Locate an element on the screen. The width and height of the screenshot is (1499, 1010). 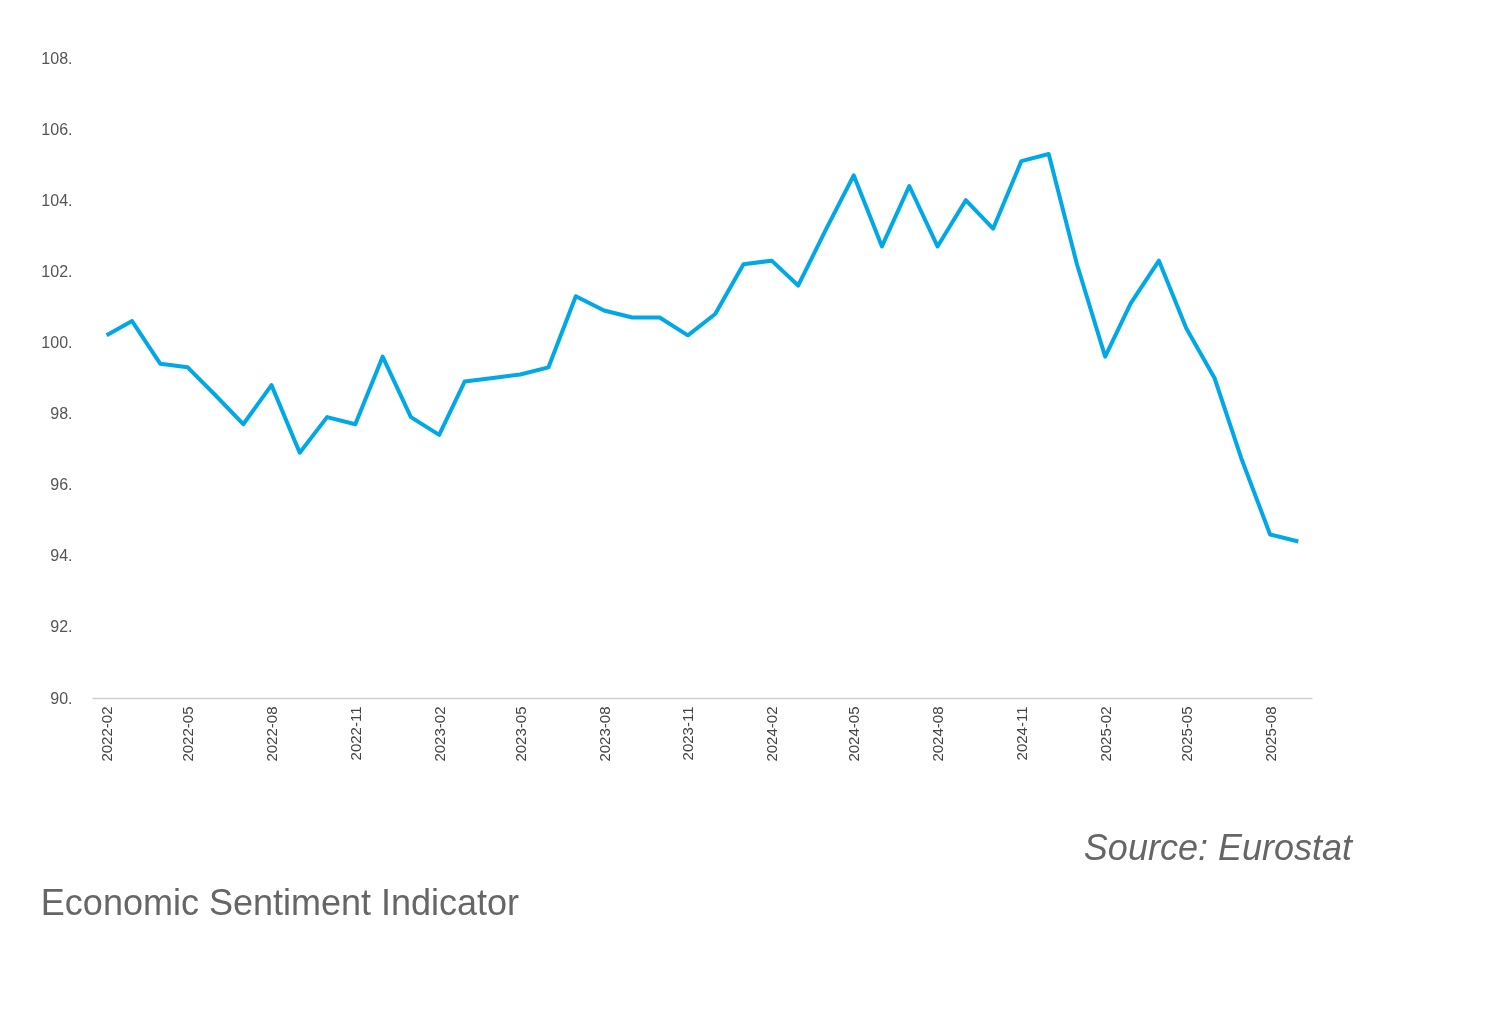
x-tick-label: 2023-11 is located at coordinates (688, 733).